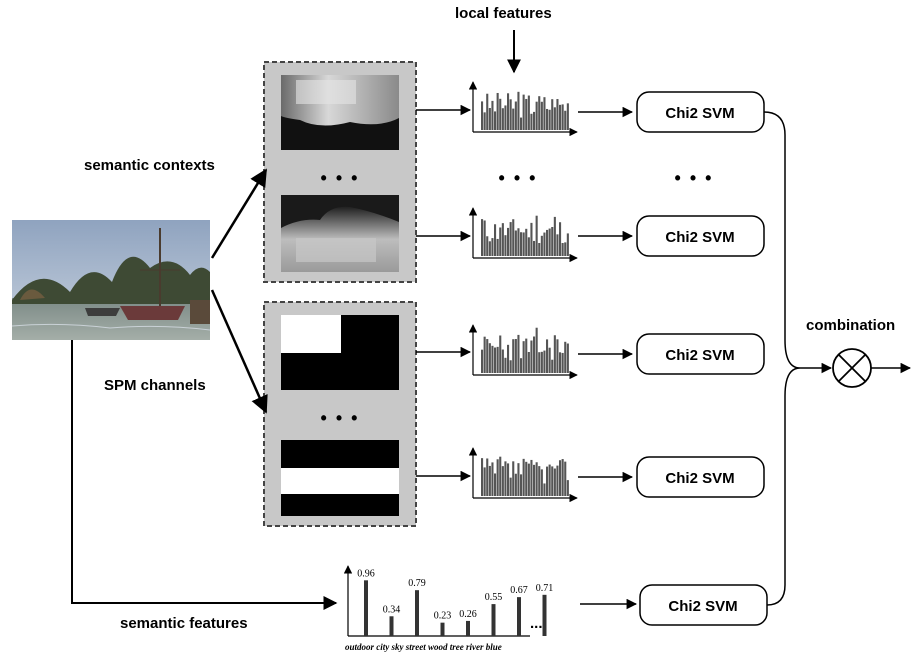  What do you see at coordinates (204, 475) in the screenshot?
I see `semantic-features-path` at bounding box center [204, 475].